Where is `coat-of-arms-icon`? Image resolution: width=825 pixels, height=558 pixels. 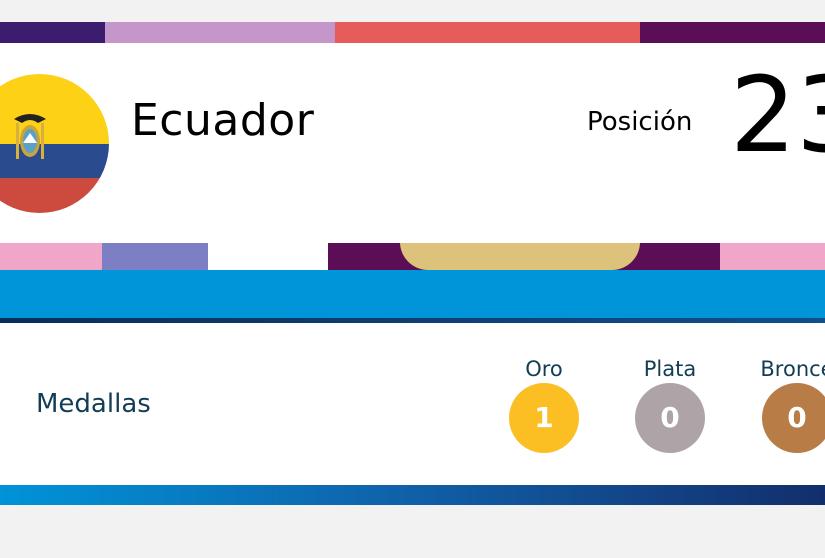 coat-of-arms-icon is located at coordinates (30, 136).